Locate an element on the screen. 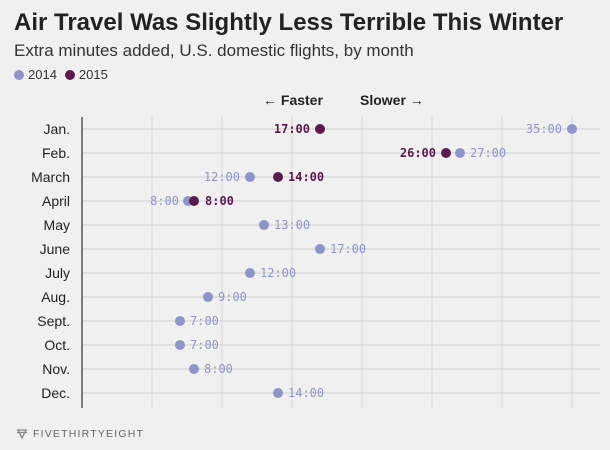 The height and width of the screenshot is (450, 610). category-label: Sept. is located at coordinates (53, 321).